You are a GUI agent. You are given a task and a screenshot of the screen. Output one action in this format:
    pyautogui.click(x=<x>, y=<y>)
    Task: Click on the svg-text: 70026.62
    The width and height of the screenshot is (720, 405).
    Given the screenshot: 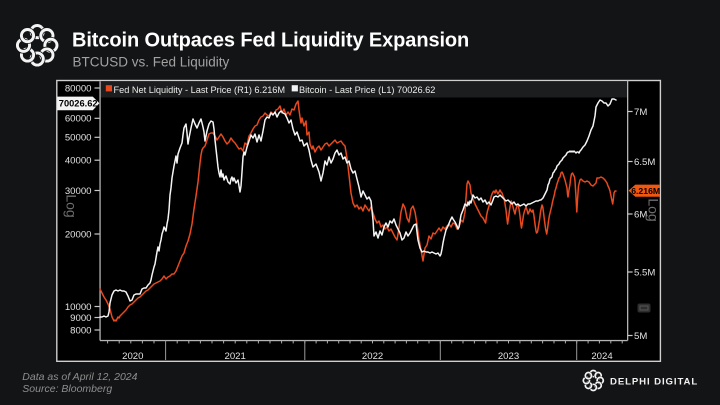 What is the action you would take?
    pyautogui.click(x=78, y=104)
    